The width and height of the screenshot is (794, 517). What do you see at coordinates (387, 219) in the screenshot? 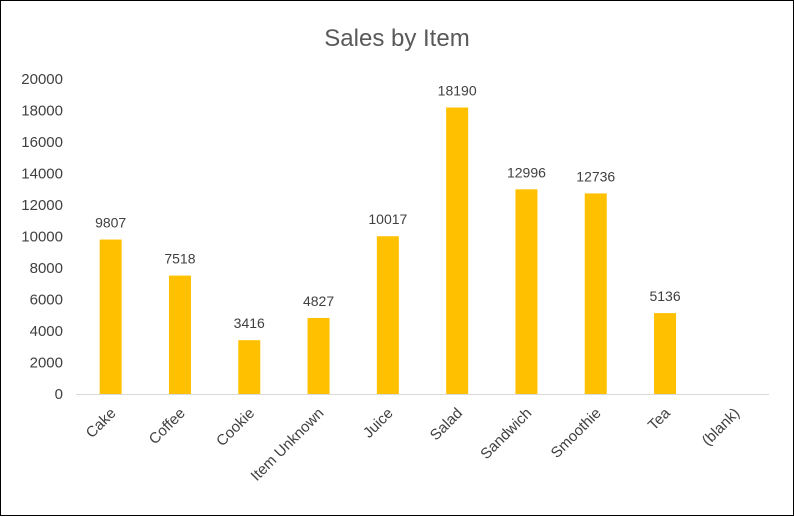
I see `data-label: 10017` at bounding box center [387, 219].